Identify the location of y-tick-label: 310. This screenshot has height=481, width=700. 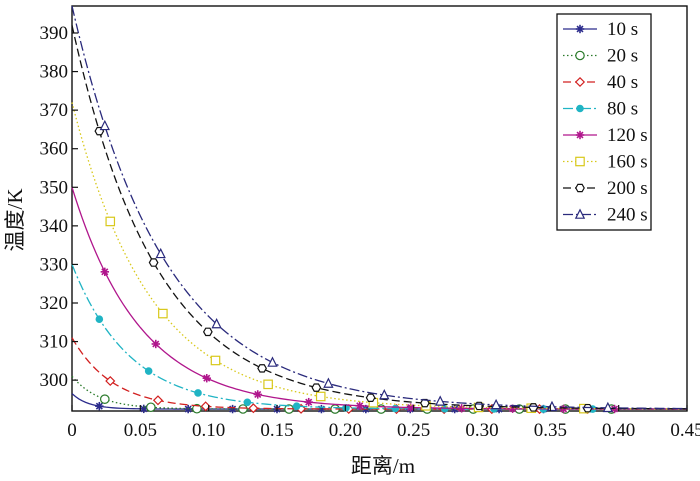
(54, 342).